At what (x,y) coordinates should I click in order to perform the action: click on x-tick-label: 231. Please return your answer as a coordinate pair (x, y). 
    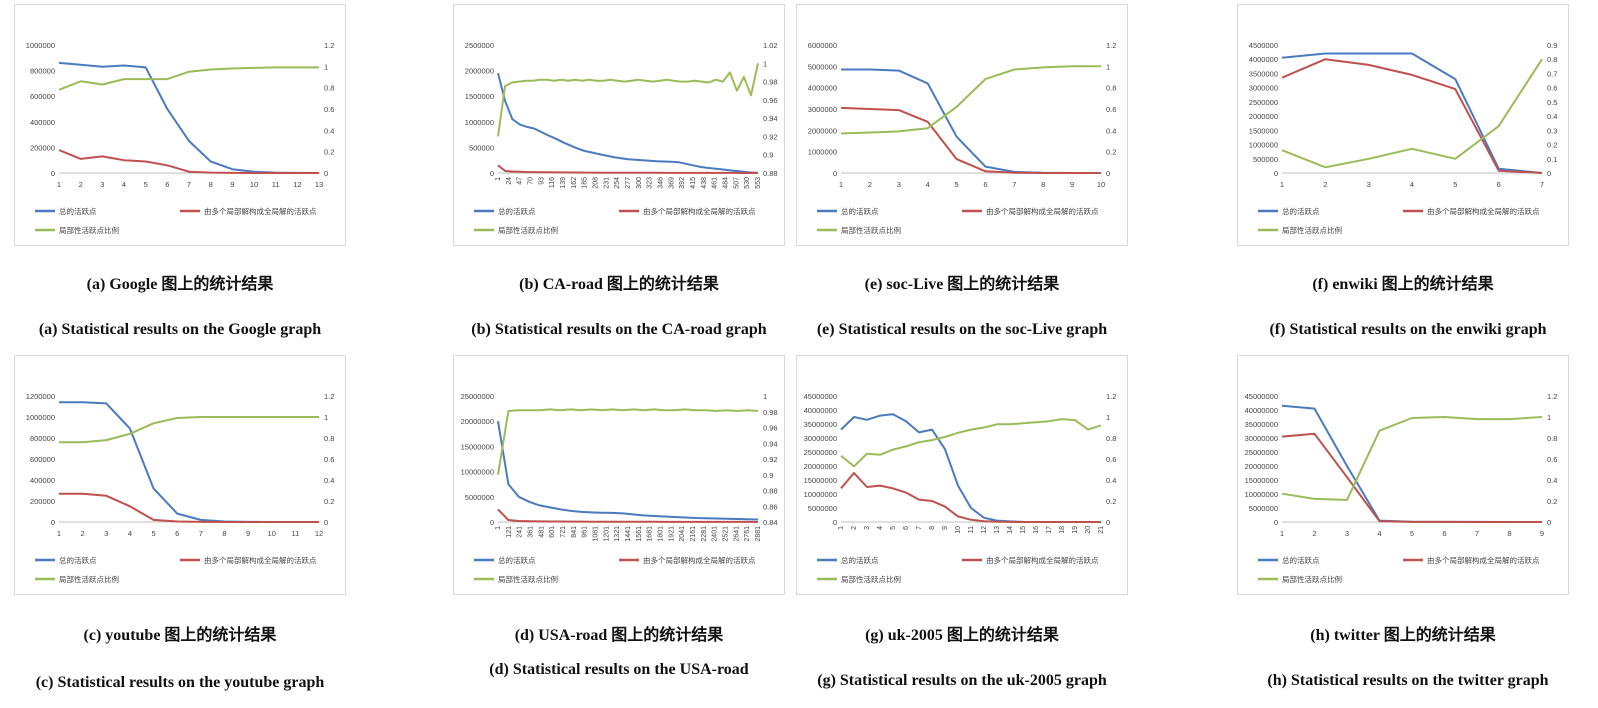
    Looking at the image, I should click on (606, 183).